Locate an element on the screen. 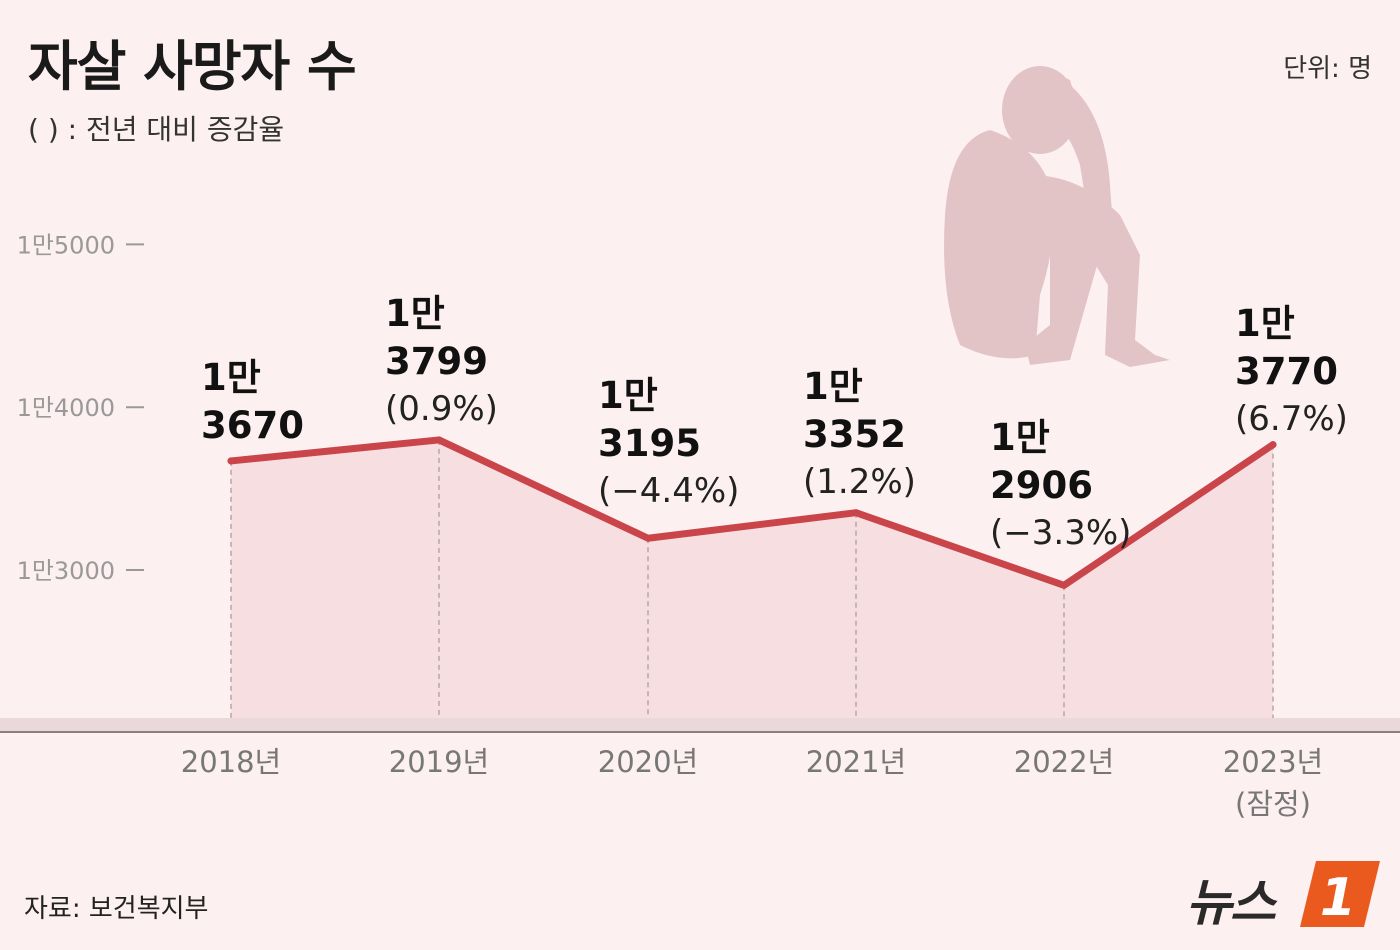  data-label-value: 3195 is located at coordinates (649, 443).